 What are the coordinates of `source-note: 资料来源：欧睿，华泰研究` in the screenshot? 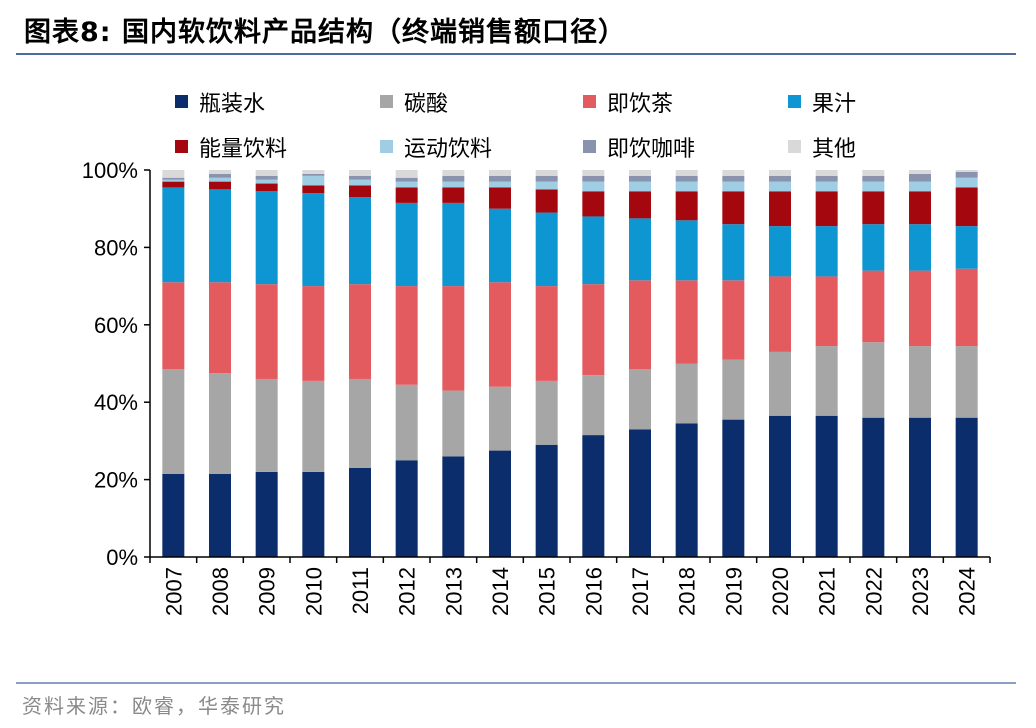 It's located at (154, 706).